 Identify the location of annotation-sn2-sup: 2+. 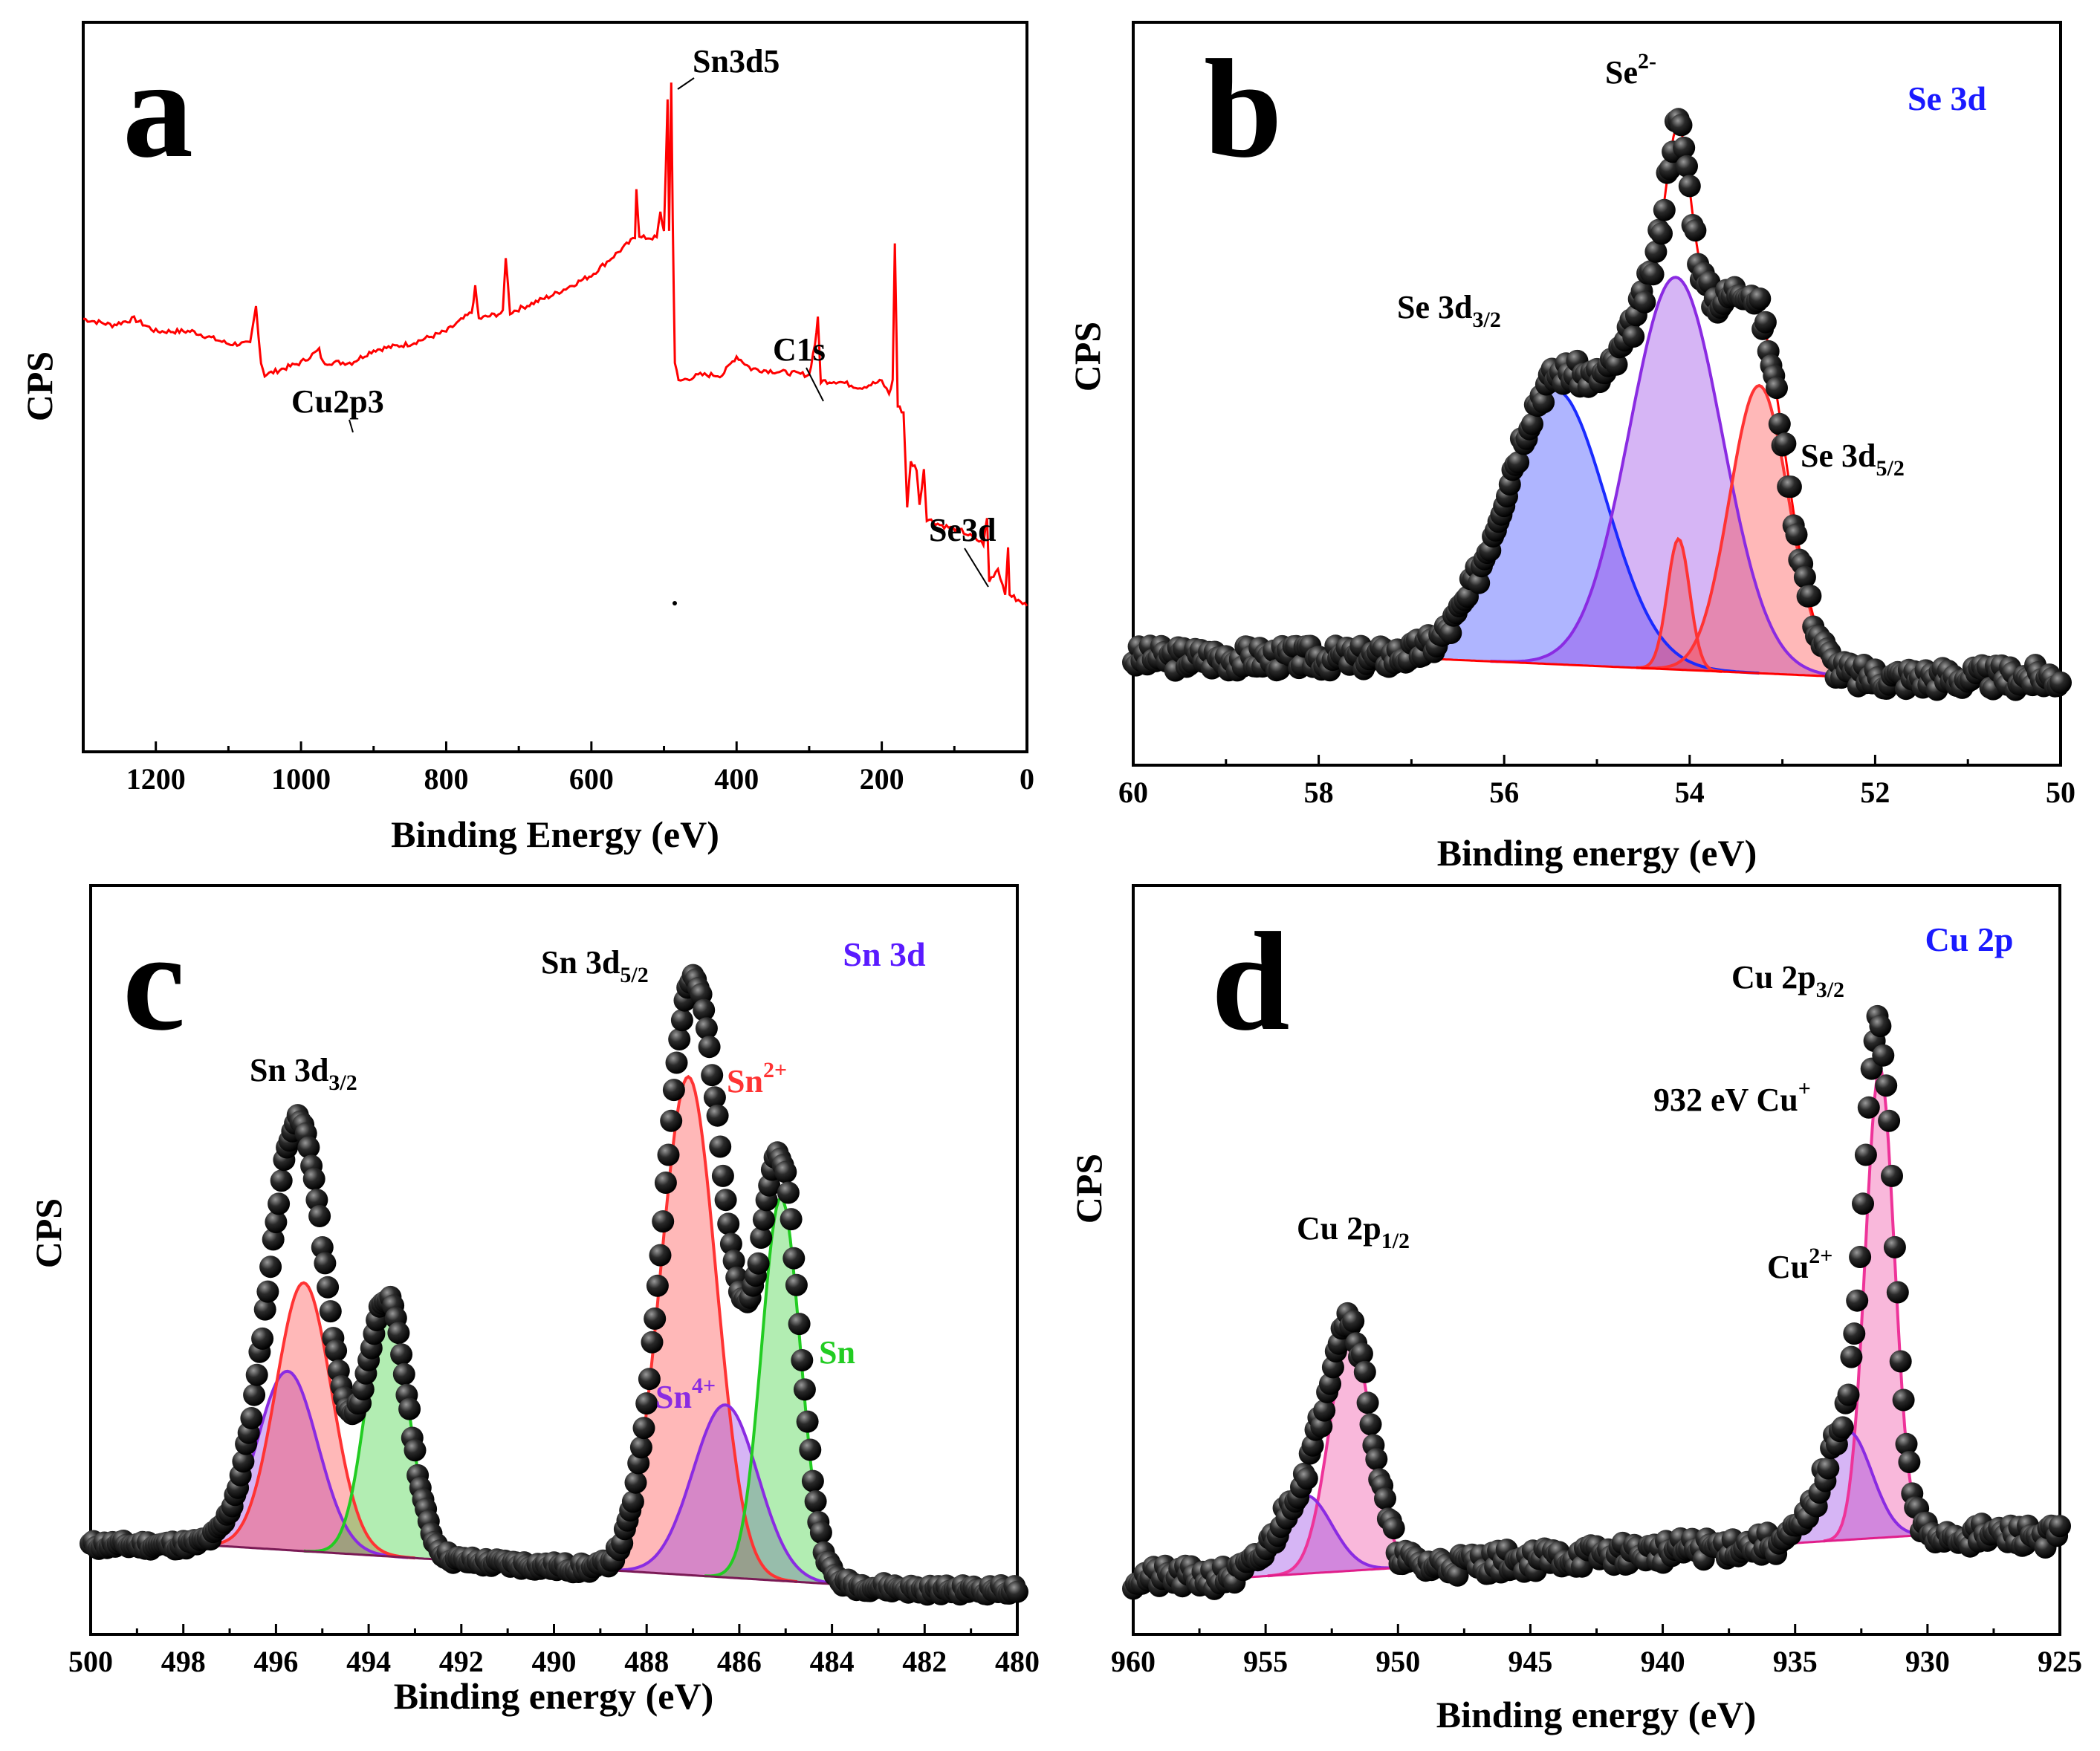
(775, 1070).